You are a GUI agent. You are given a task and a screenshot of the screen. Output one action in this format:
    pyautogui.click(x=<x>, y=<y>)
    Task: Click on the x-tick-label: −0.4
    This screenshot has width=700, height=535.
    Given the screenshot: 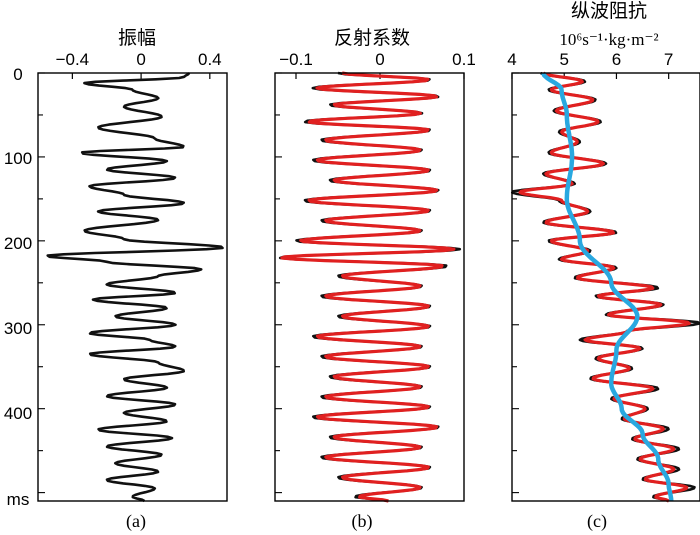 What is the action you would take?
    pyautogui.click(x=73, y=59)
    